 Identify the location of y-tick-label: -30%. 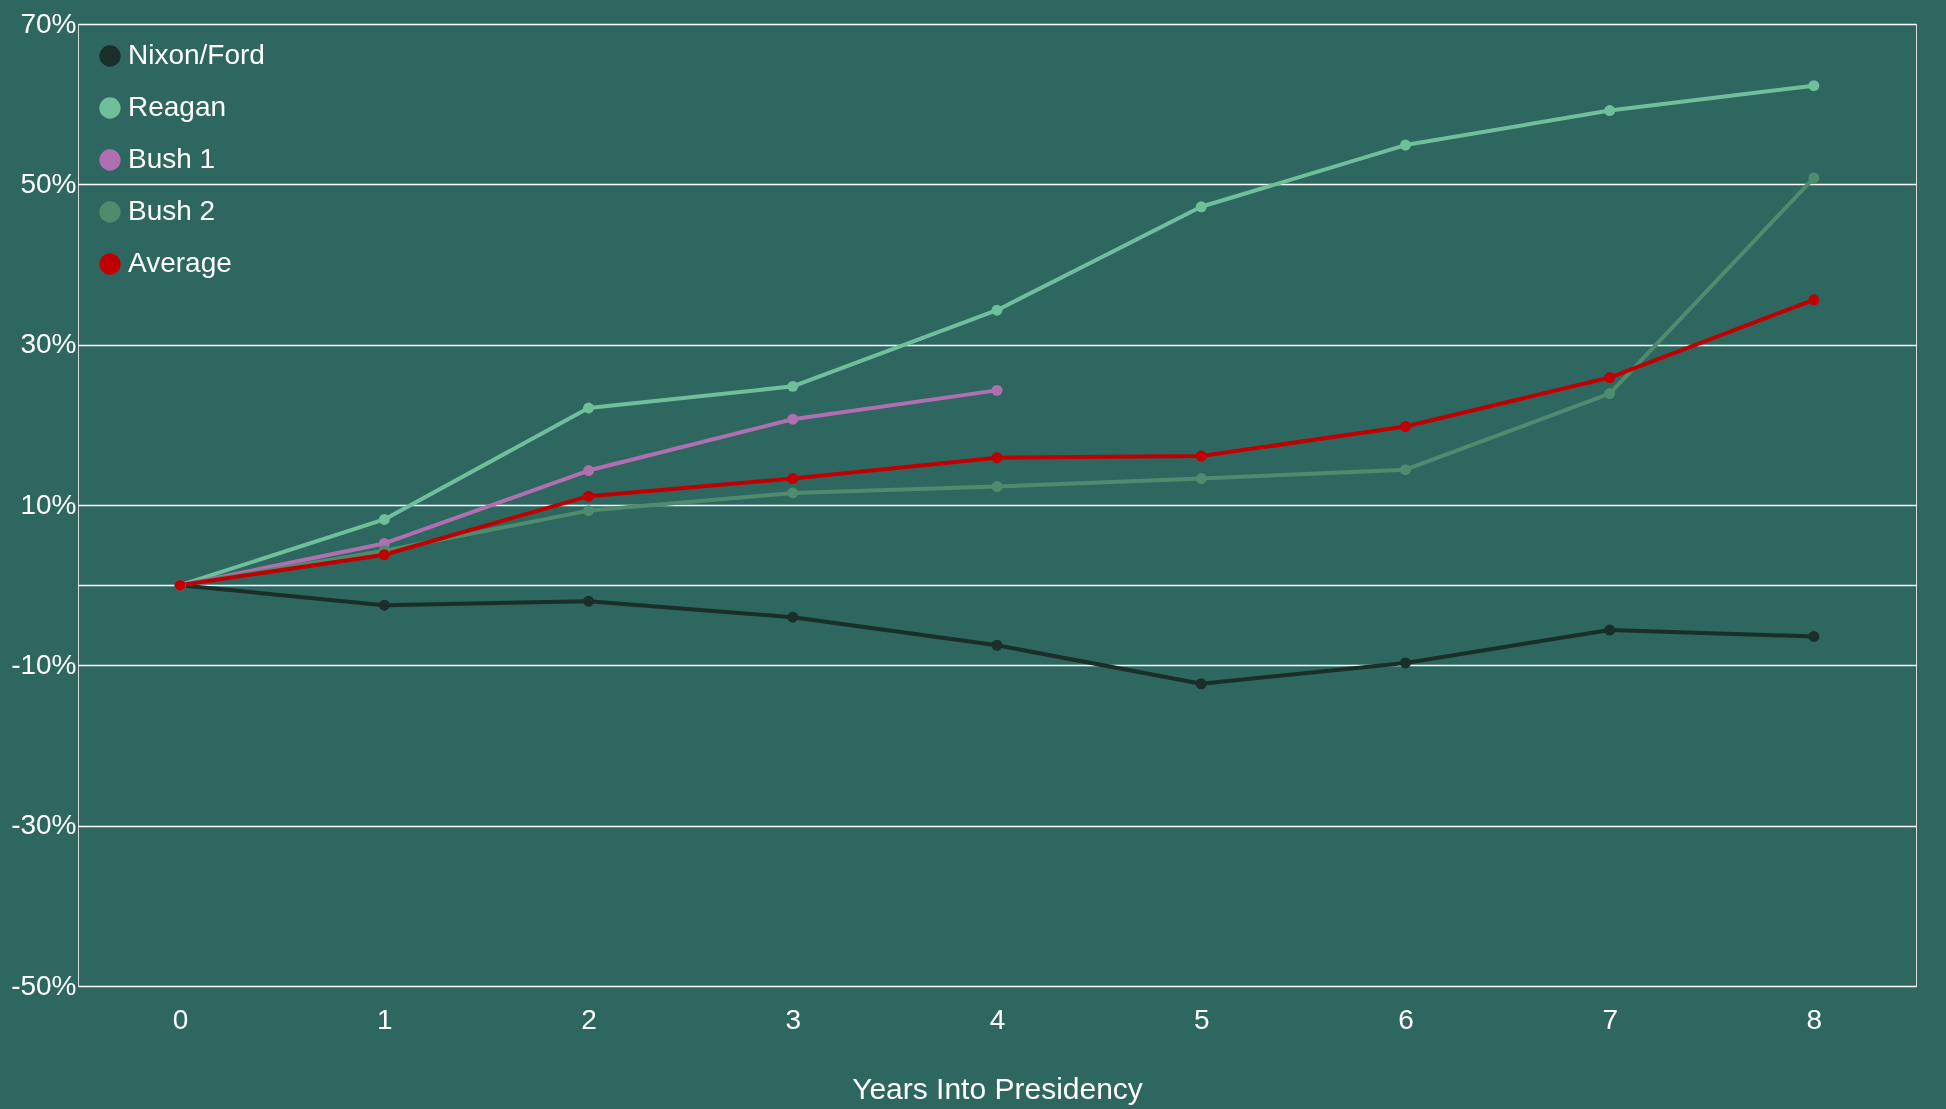
(44, 825).